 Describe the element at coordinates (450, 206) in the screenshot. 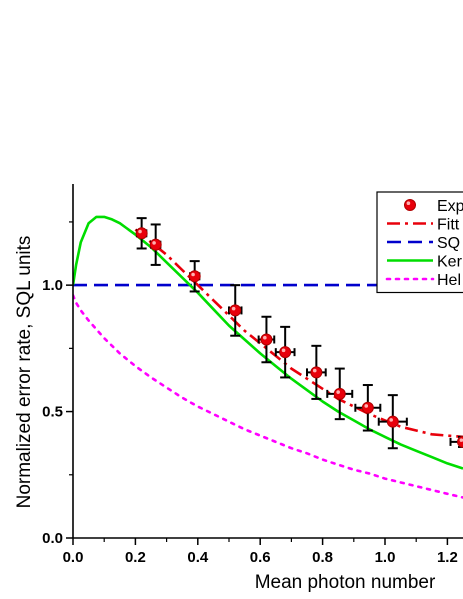

I see `legend-label: Exp` at that location.